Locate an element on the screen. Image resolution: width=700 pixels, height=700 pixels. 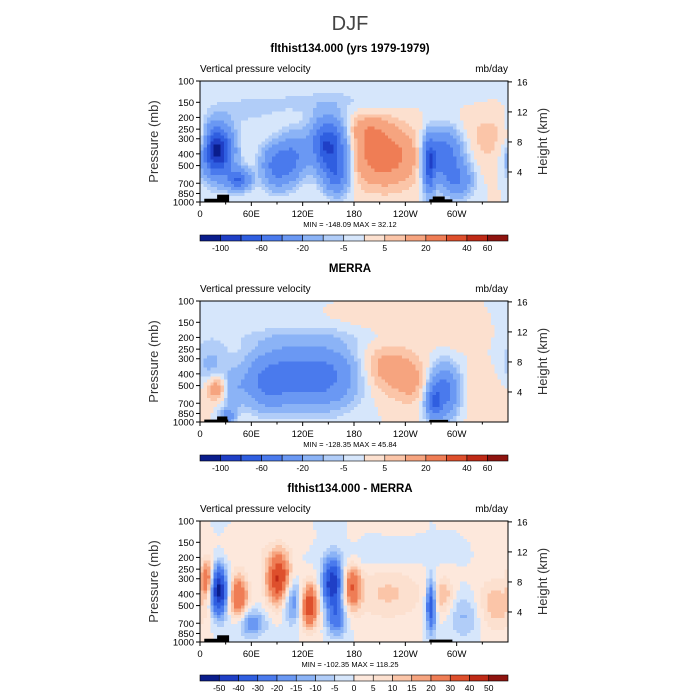
y-tick-label: 300 is located at coordinates (186, 139).